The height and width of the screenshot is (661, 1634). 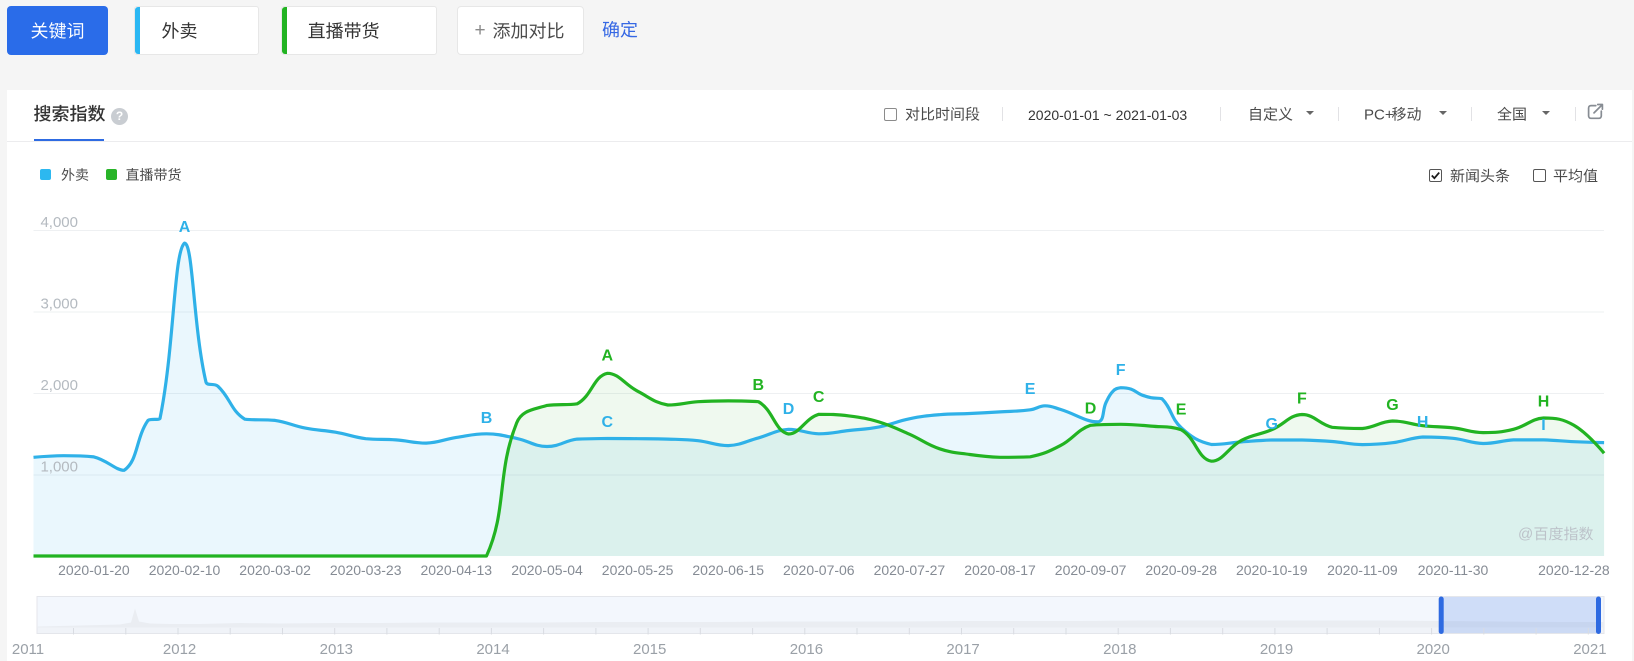 I want to click on svg-text: 2020-05-04, so click(x=547, y=570).